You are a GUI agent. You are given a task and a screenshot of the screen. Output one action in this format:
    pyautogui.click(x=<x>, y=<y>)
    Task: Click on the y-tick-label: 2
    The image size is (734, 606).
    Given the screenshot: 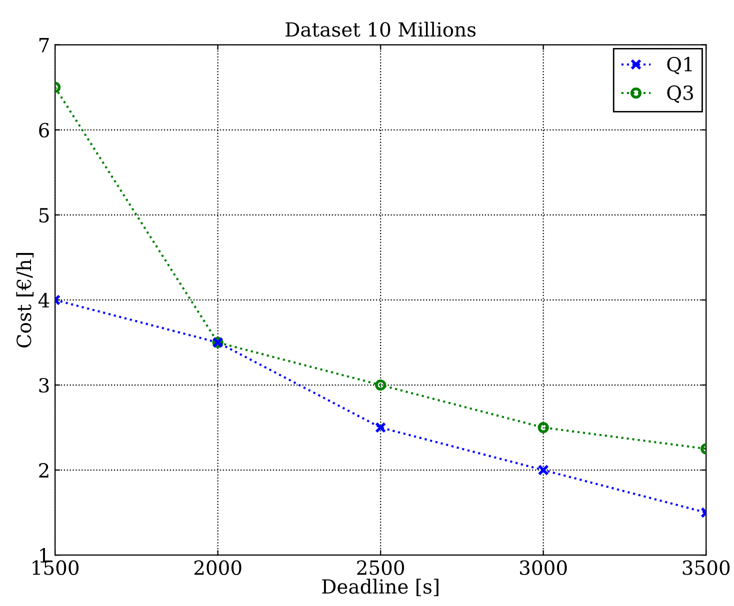 What is the action you would take?
    pyautogui.click(x=43, y=470)
    